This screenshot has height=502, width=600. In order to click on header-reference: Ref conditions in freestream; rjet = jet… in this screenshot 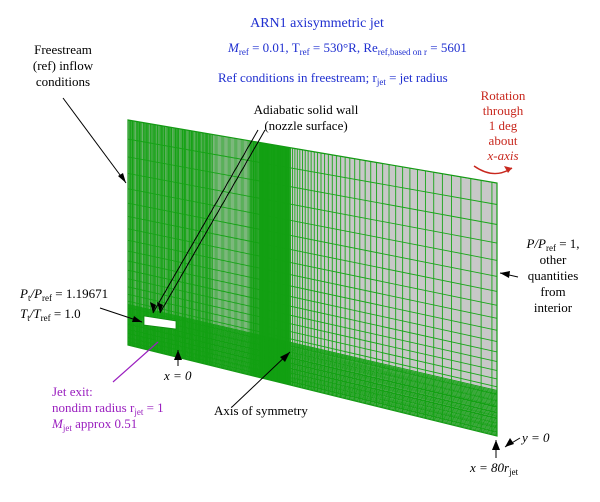, I will do `click(333, 78)`.